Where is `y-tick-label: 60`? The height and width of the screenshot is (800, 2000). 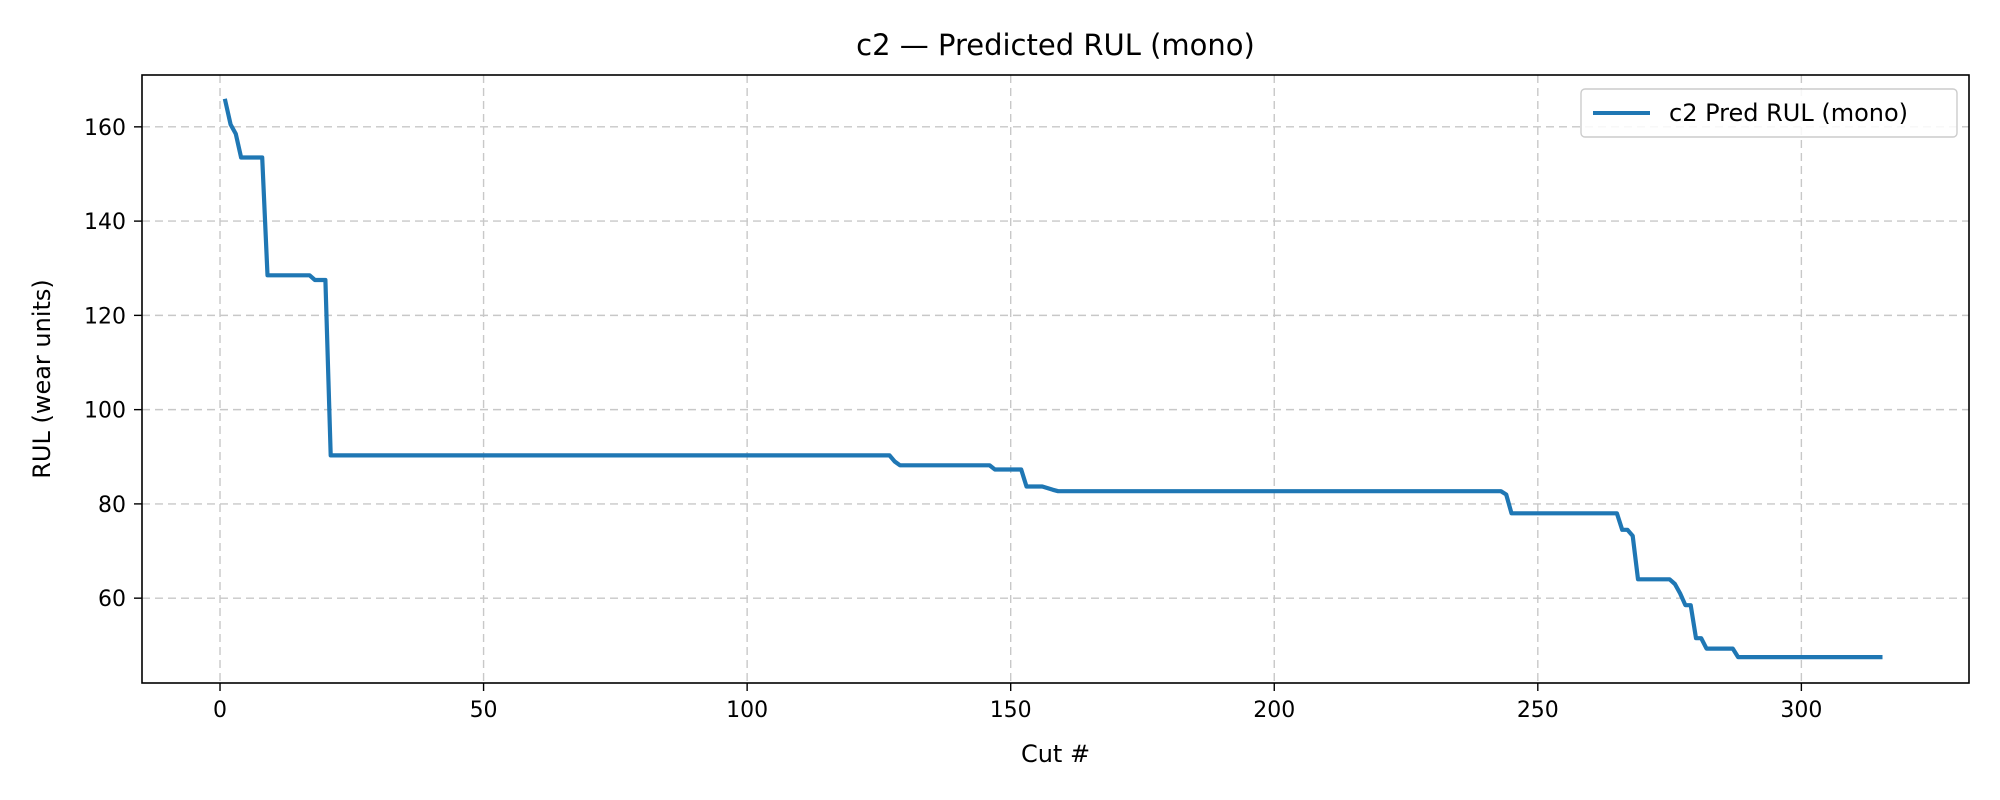
y-tick-label: 60 is located at coordinates (112, 599).